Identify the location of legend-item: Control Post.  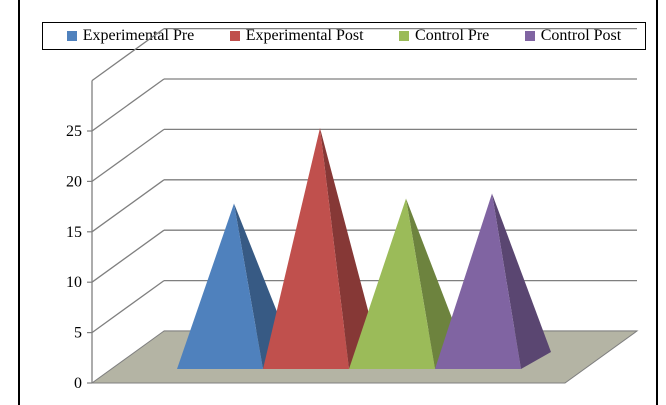
(573, 36).